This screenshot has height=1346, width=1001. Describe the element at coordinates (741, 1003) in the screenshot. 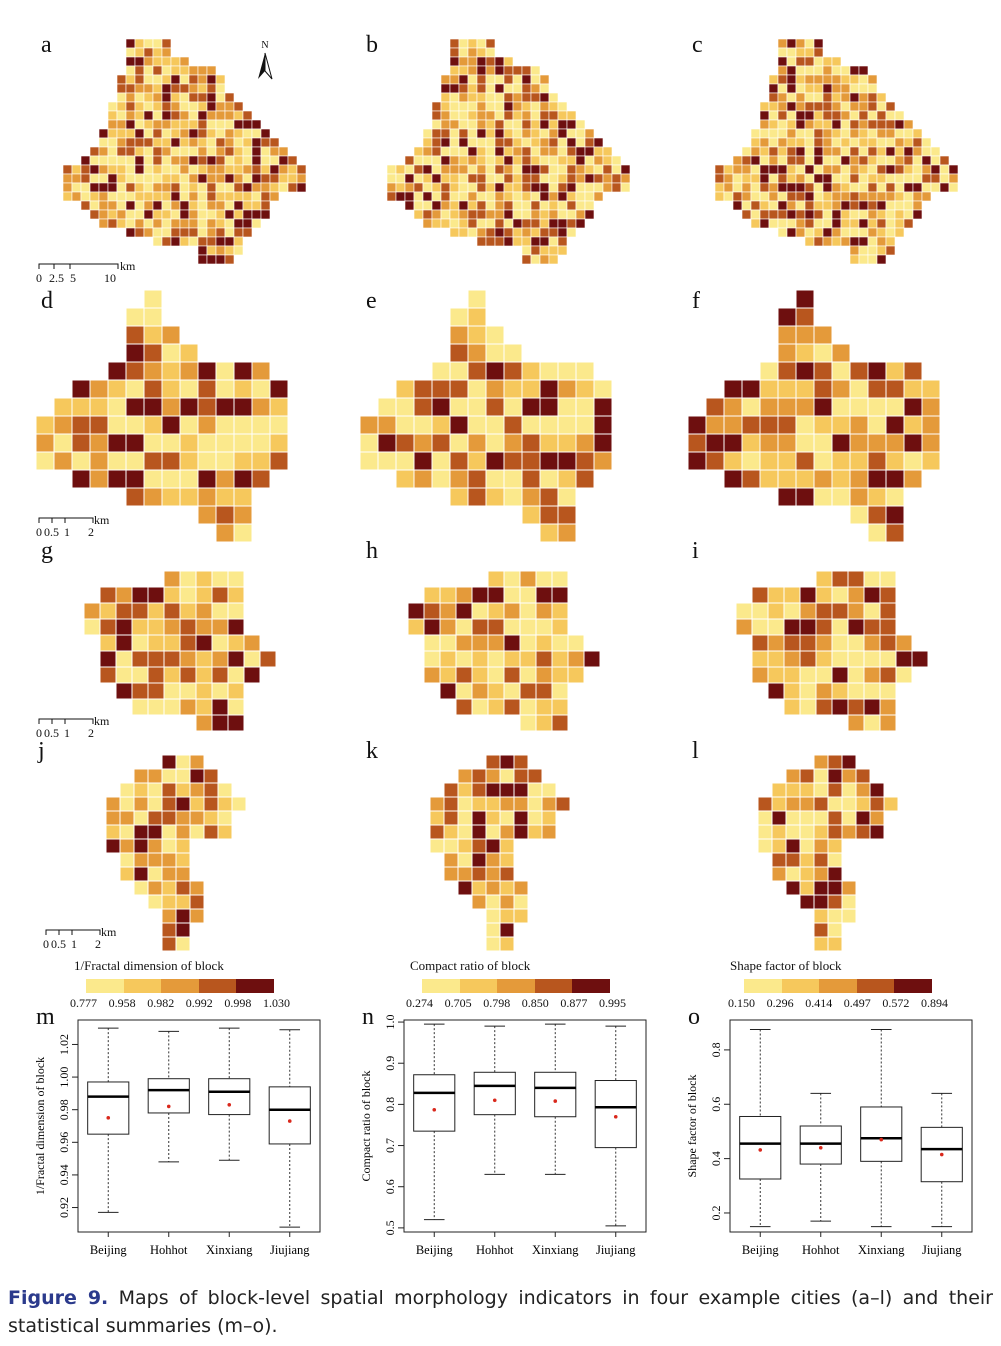

I see `legend-tick: 0.150` at that location.